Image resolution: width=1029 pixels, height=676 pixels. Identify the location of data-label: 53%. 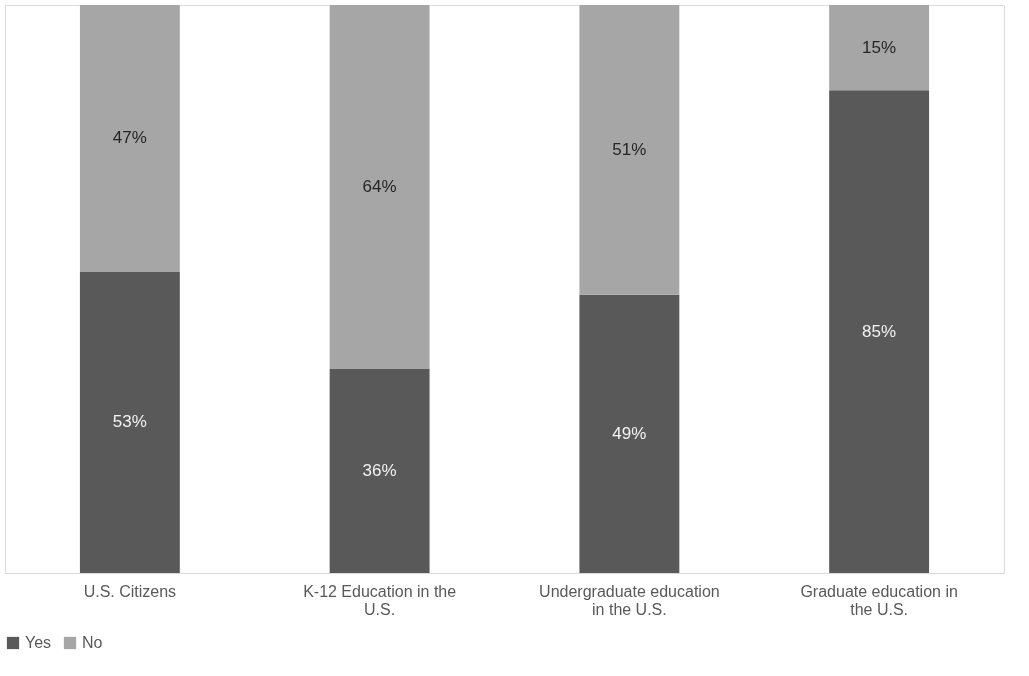
(129, 422).